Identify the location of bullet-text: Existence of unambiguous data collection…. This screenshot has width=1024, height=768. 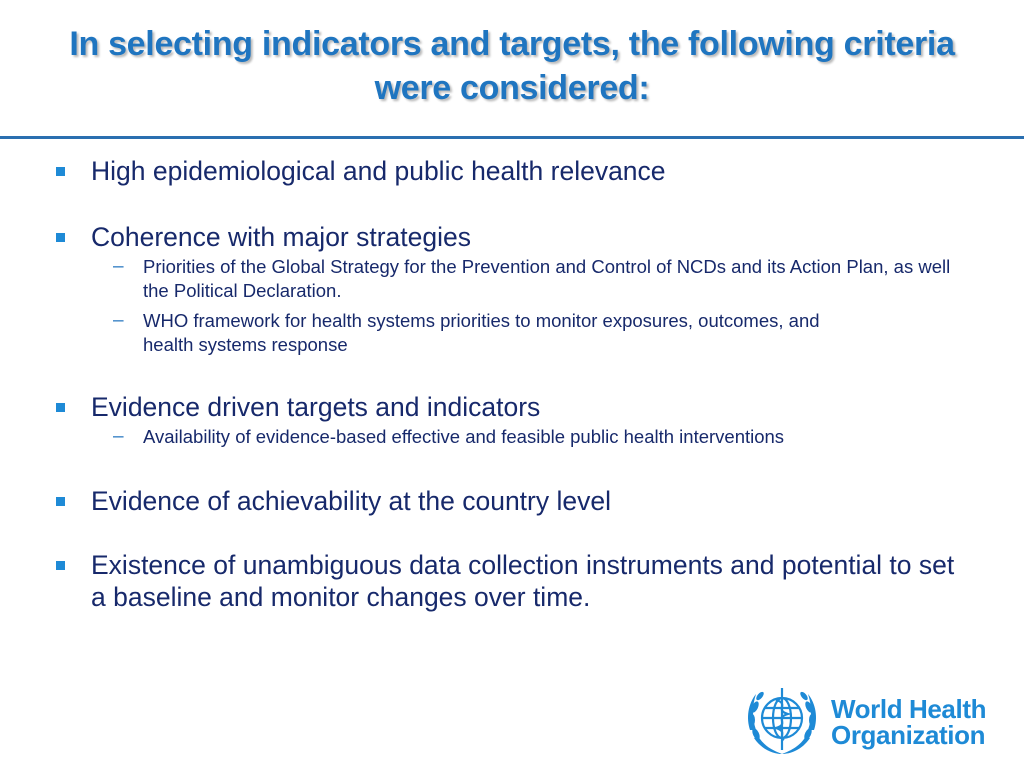
(523, 581).